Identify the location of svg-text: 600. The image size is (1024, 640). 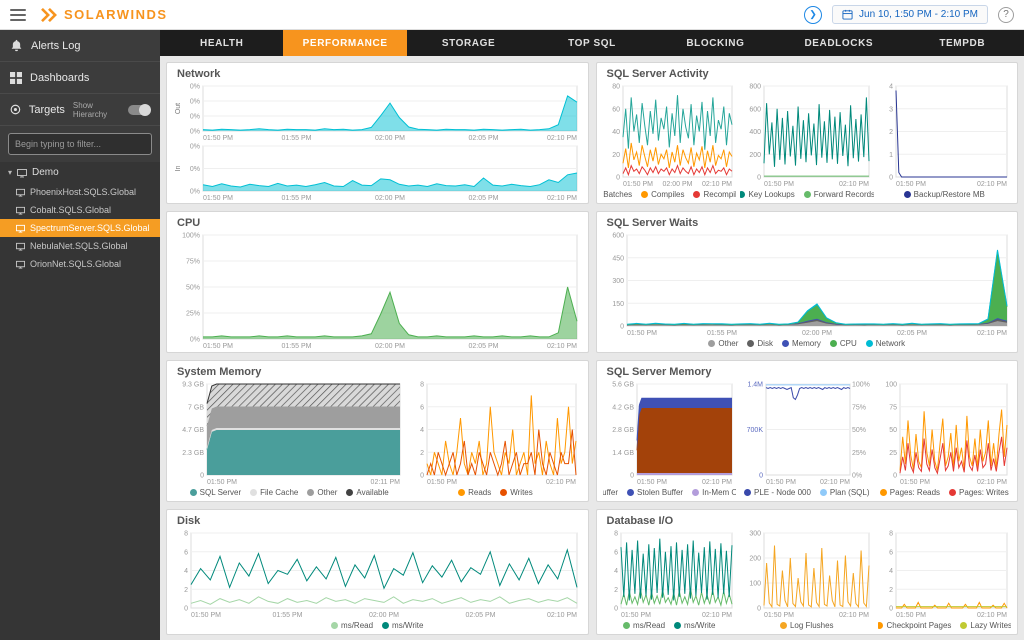
(755, 109).